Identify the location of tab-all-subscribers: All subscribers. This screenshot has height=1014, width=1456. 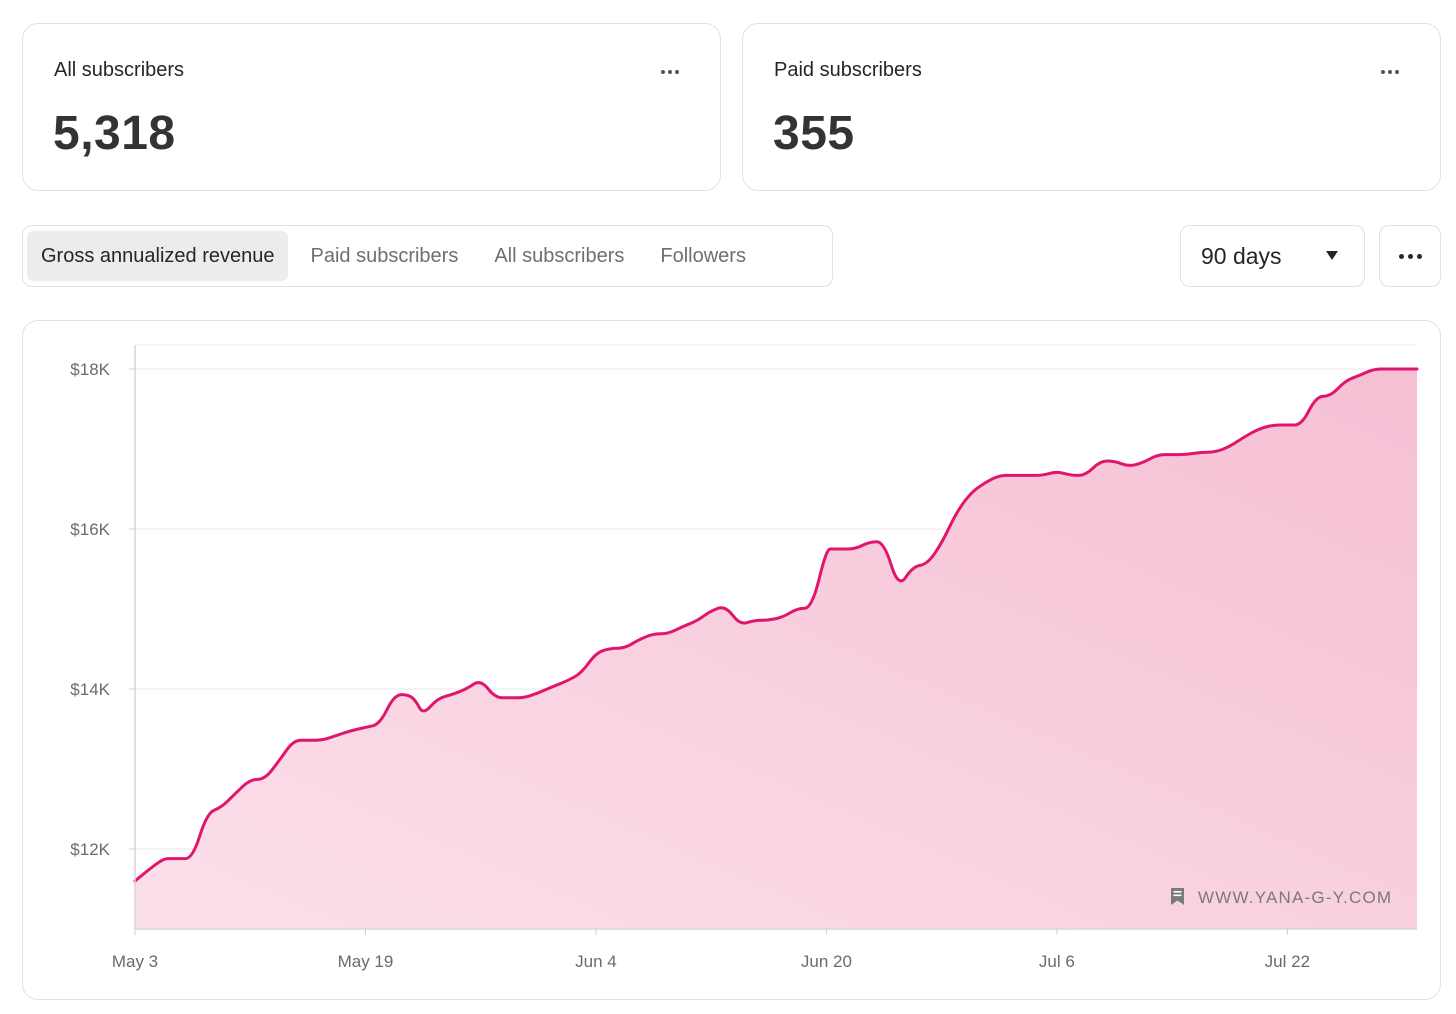
(559, 255).